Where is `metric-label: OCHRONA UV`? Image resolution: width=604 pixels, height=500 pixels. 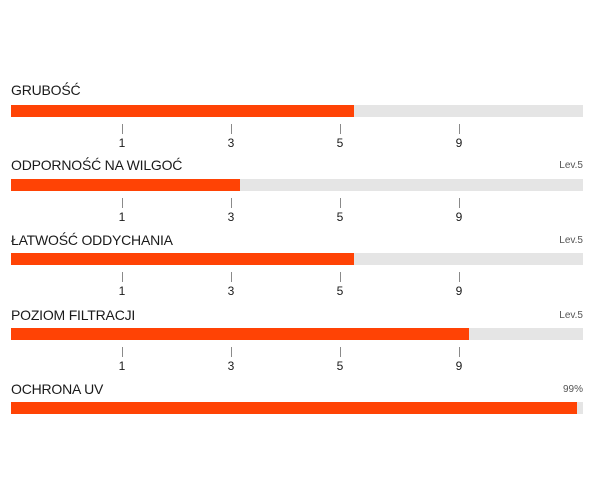 metric-label: OCHRONA UV is located at coordinates (57, 389).